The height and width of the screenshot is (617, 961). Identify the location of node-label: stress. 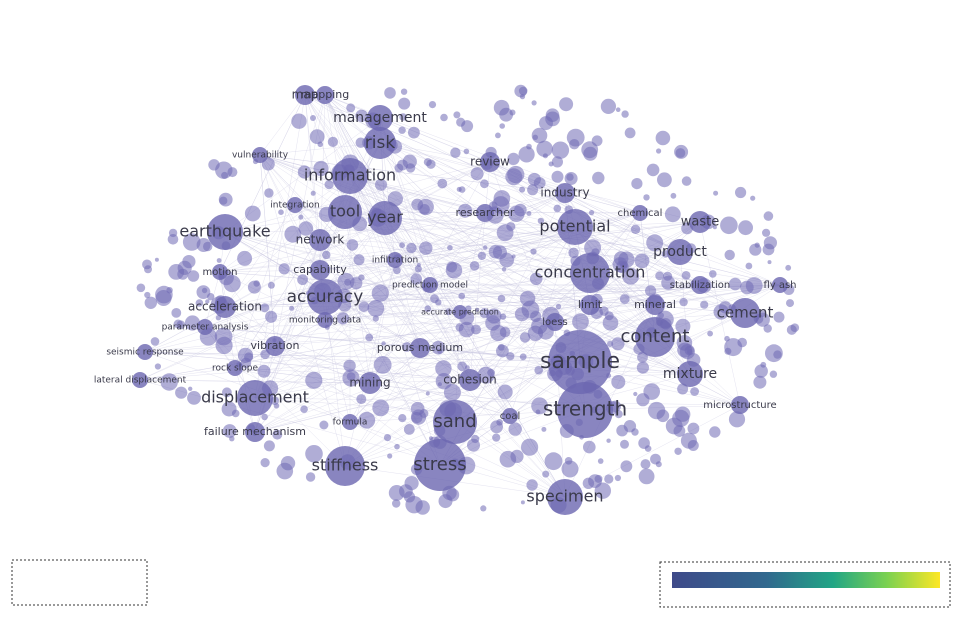
(439, 464).